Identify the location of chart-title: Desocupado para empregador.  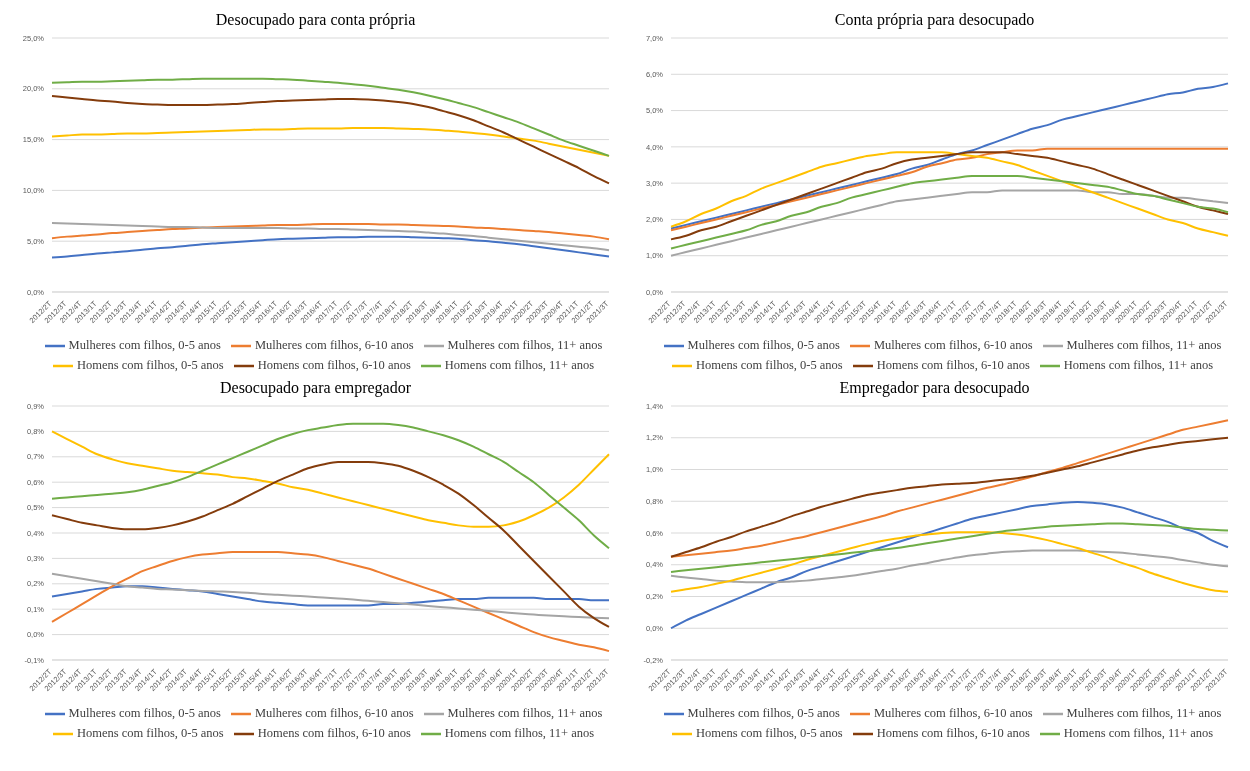
(315, 388).